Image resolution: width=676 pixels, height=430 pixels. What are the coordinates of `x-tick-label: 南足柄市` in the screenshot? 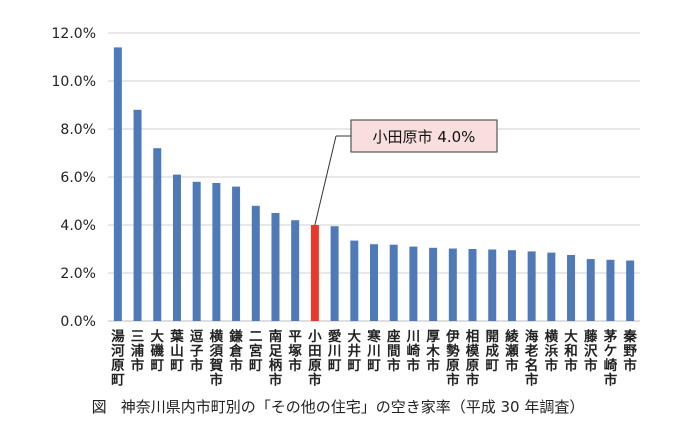 It's located at (276, 358).